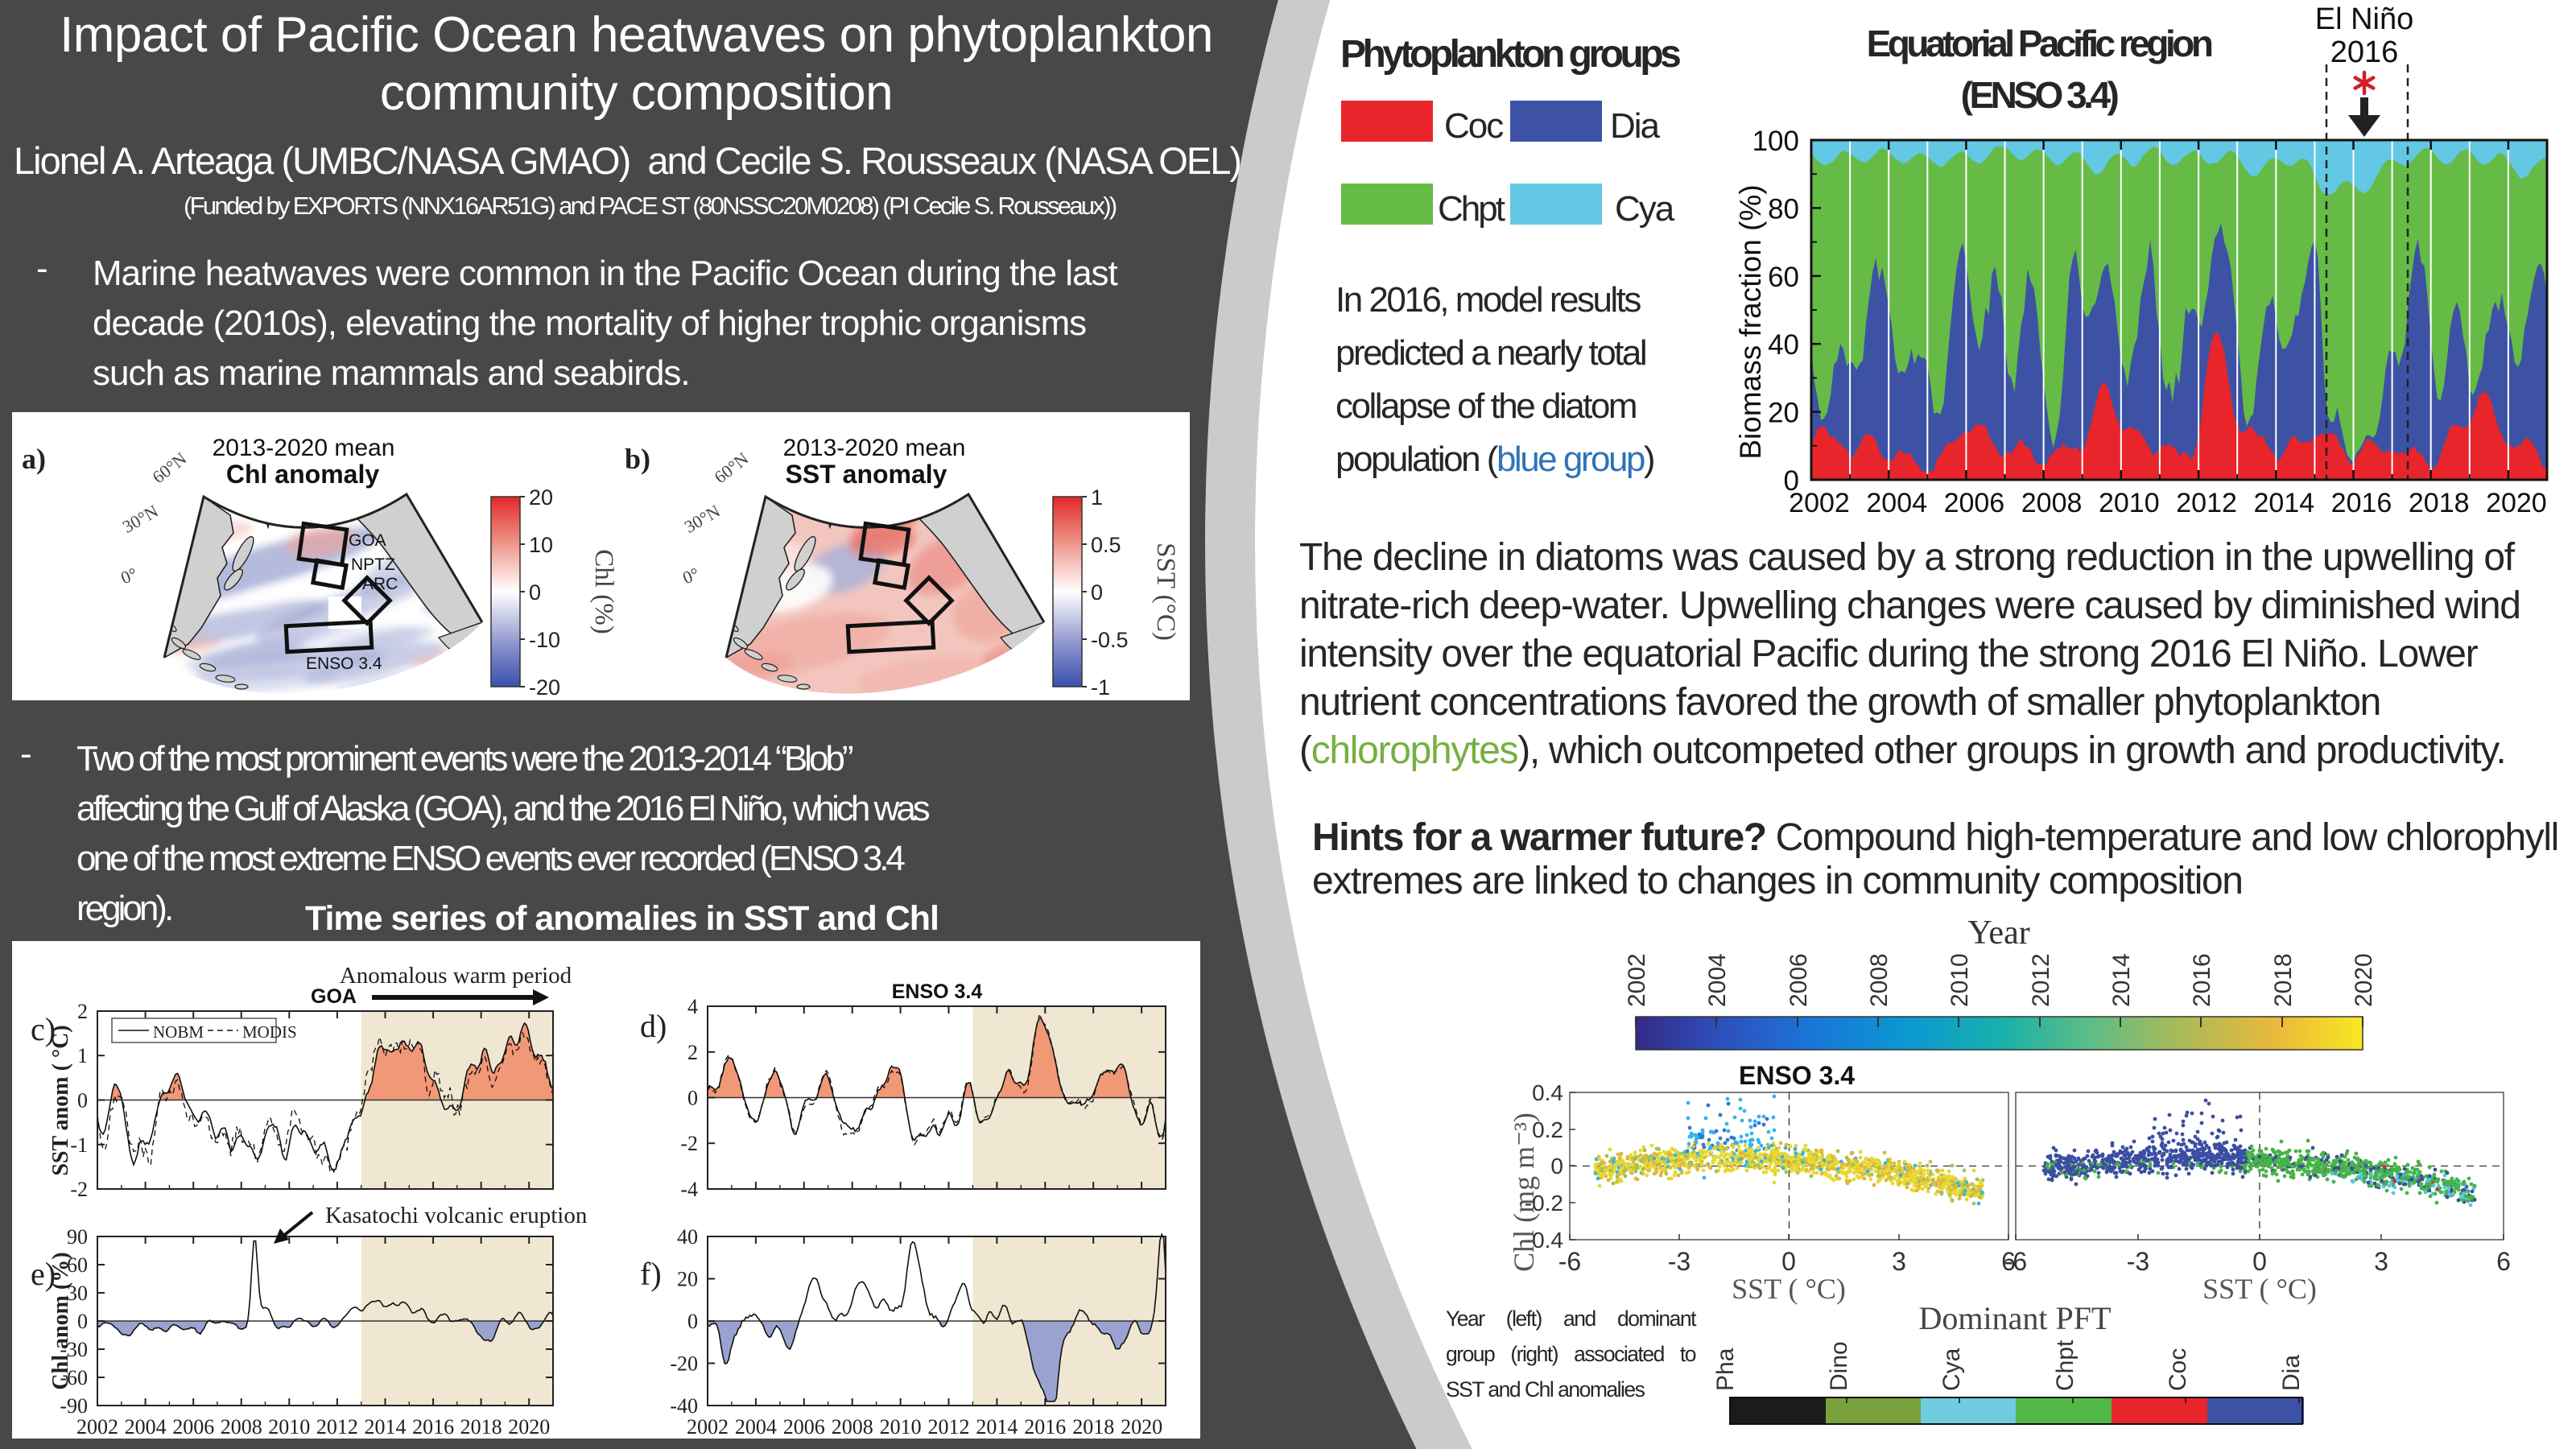 The width and height of the screenshot is (2576, 1449). Describe the element at coordinates (1547, 1129) in the screenshot. I see `svg-text: 0.2` at that location.